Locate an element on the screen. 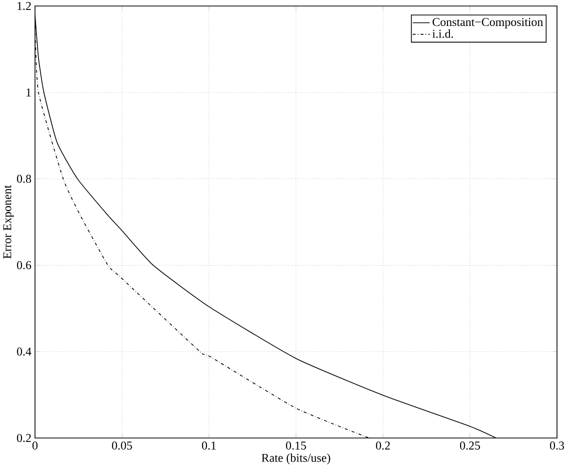  legend-label: i.i.d. is located at coordinates (442, 33).